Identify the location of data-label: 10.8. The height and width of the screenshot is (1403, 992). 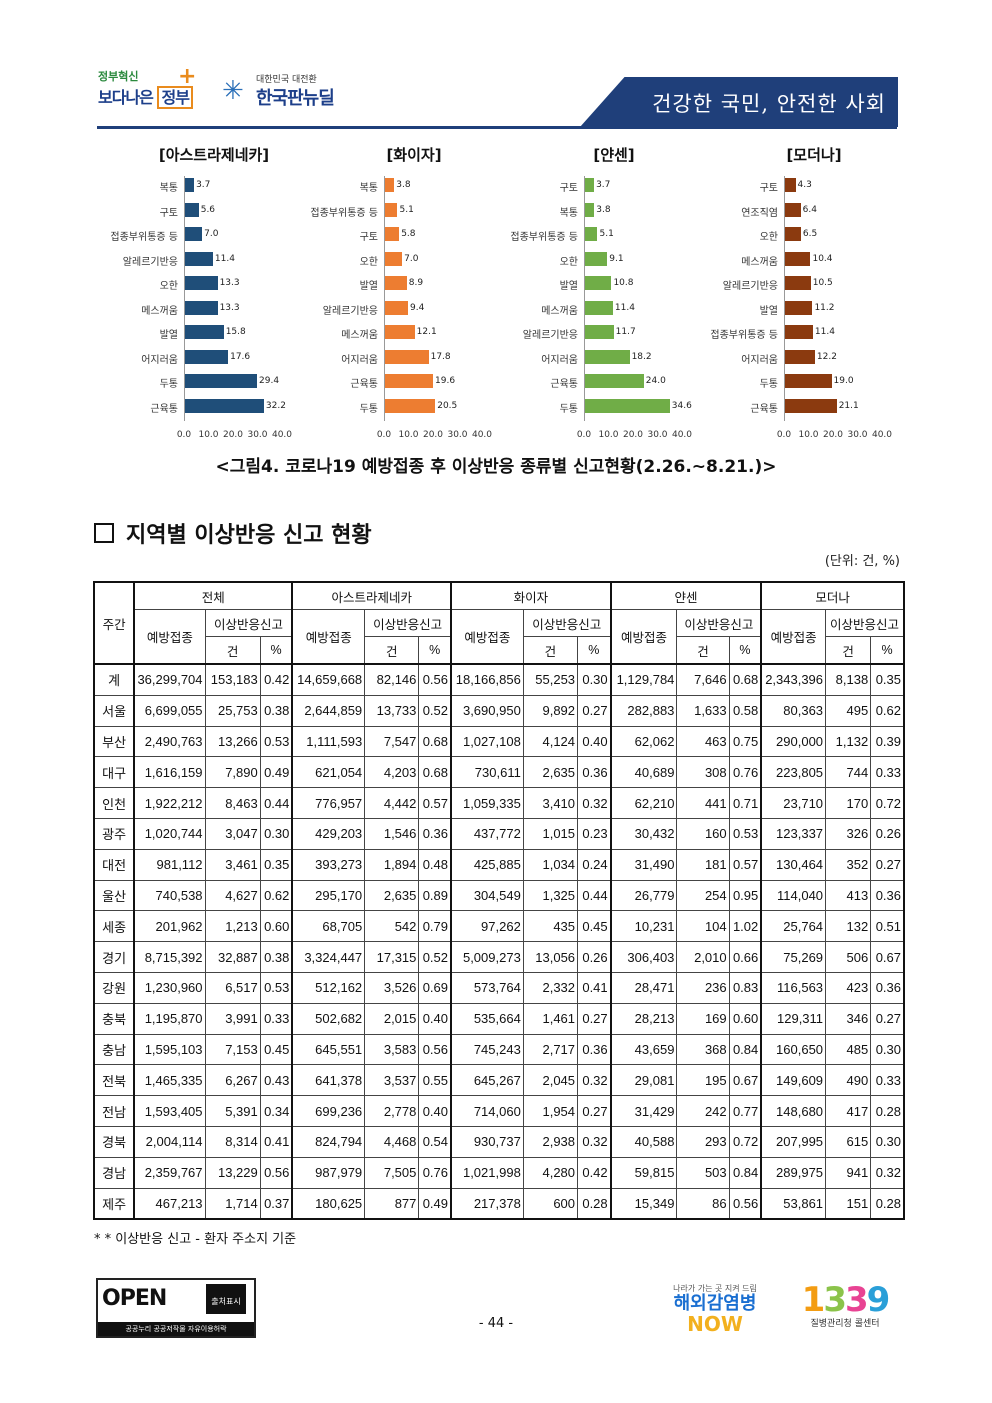
(623, 283).